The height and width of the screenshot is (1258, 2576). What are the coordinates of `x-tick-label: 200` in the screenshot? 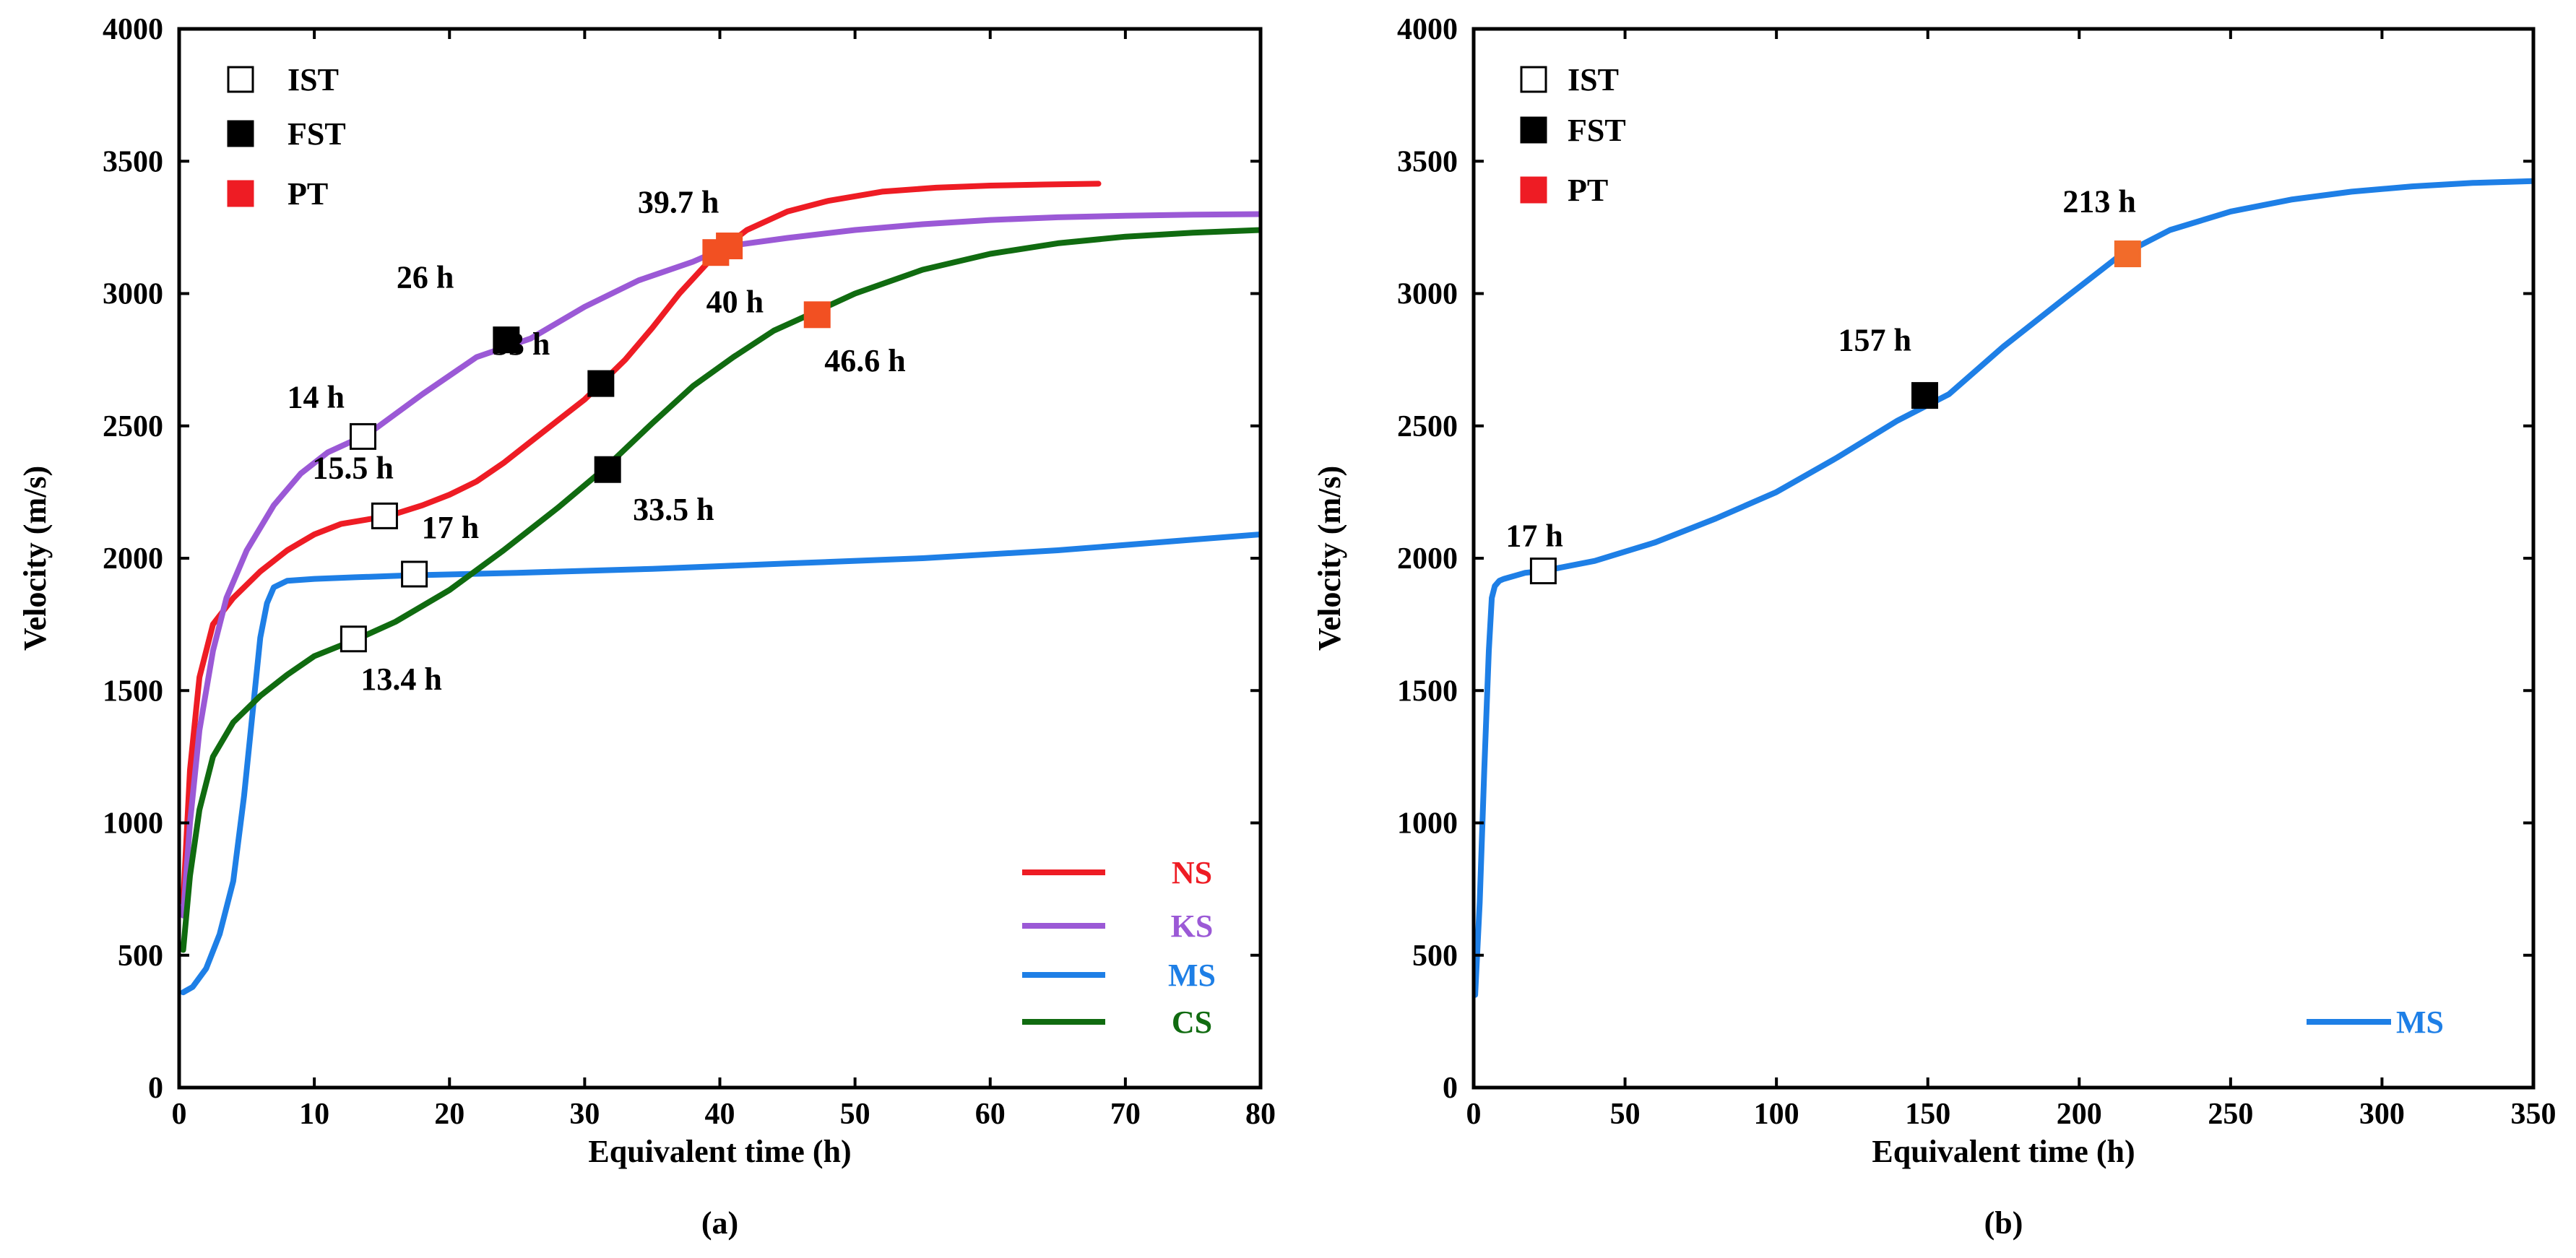 It's located at (2079, 1114).